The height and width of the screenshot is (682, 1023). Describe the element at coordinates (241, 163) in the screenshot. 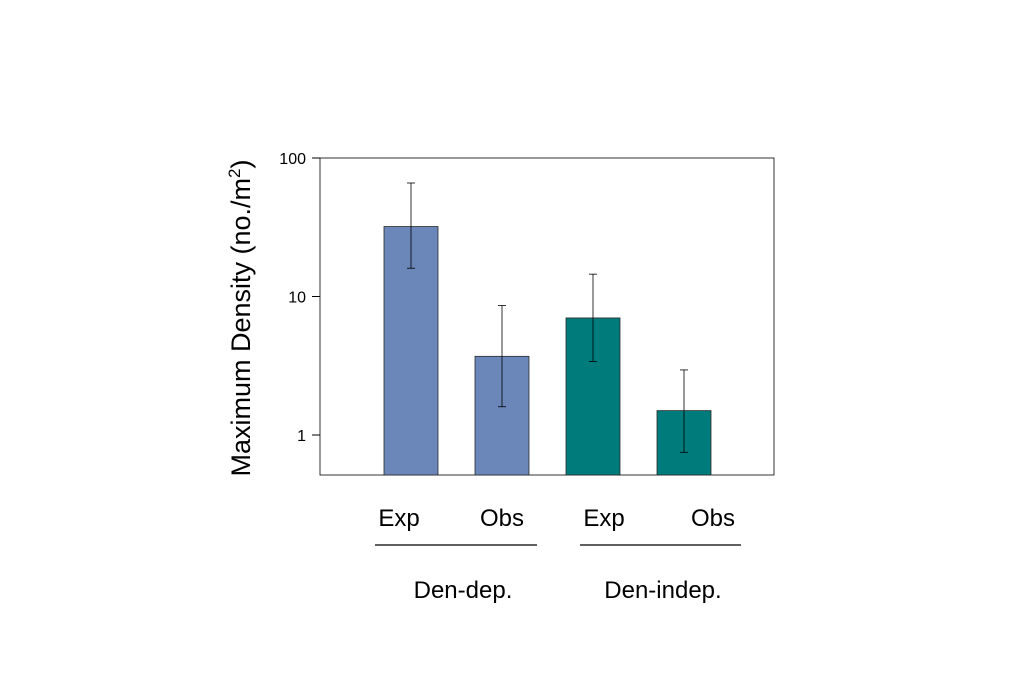

I see `y-axis-title-close: )` at that location.